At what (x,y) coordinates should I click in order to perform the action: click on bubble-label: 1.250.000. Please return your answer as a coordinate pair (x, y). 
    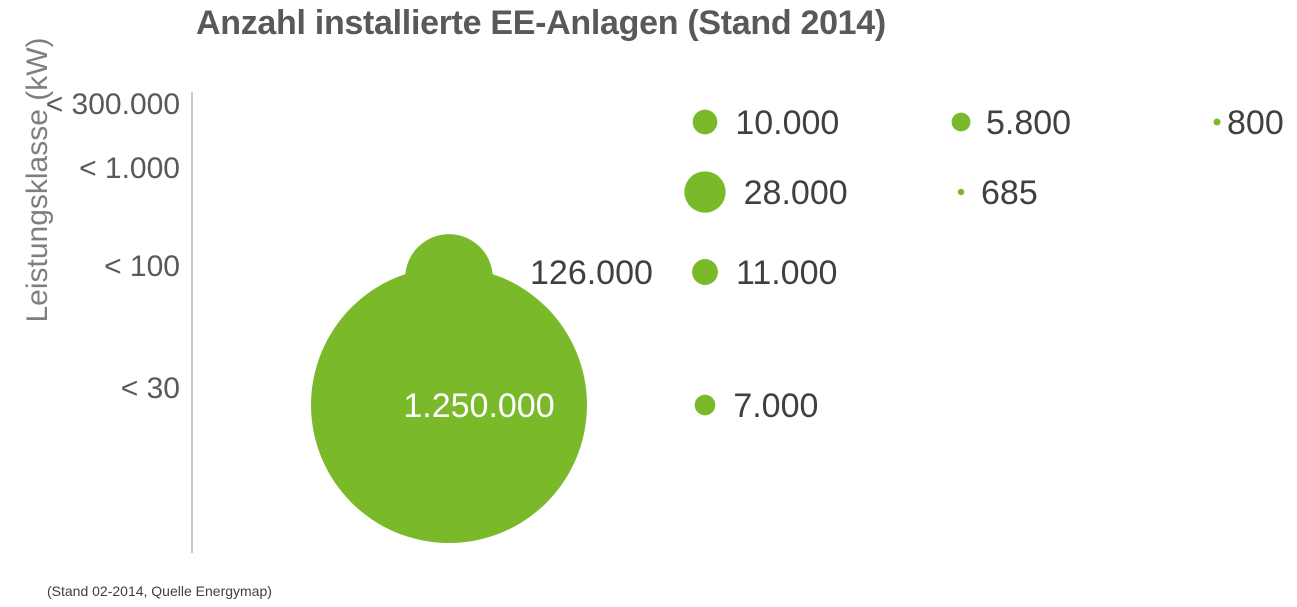
    Looking at the image, I should click on (478, 406).